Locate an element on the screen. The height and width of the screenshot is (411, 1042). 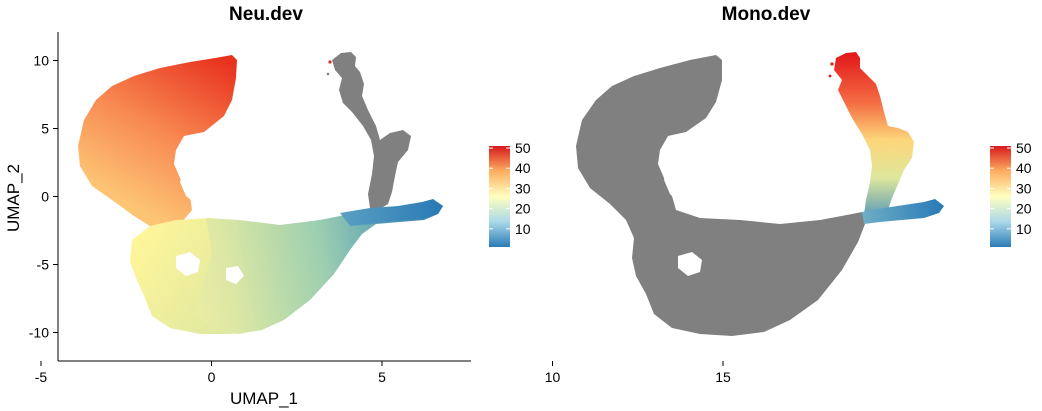
x-tick-label: 5 is located at coordinates (382, 377).